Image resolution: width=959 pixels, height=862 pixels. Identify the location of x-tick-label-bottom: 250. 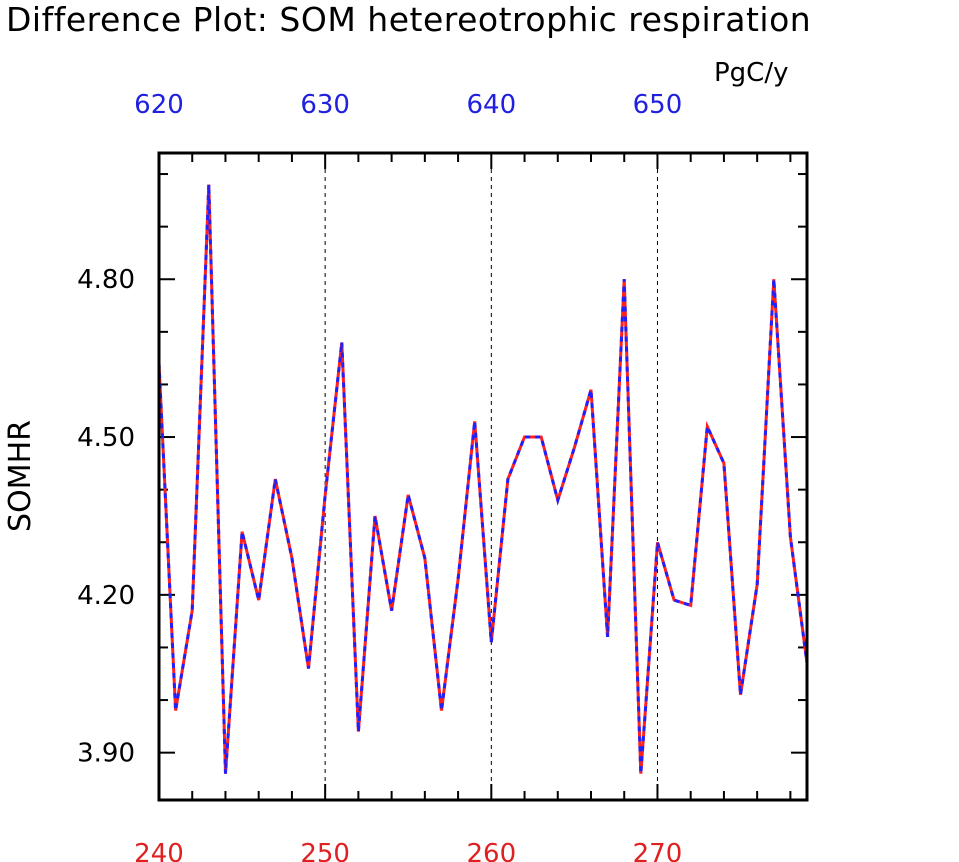
(325, 850).